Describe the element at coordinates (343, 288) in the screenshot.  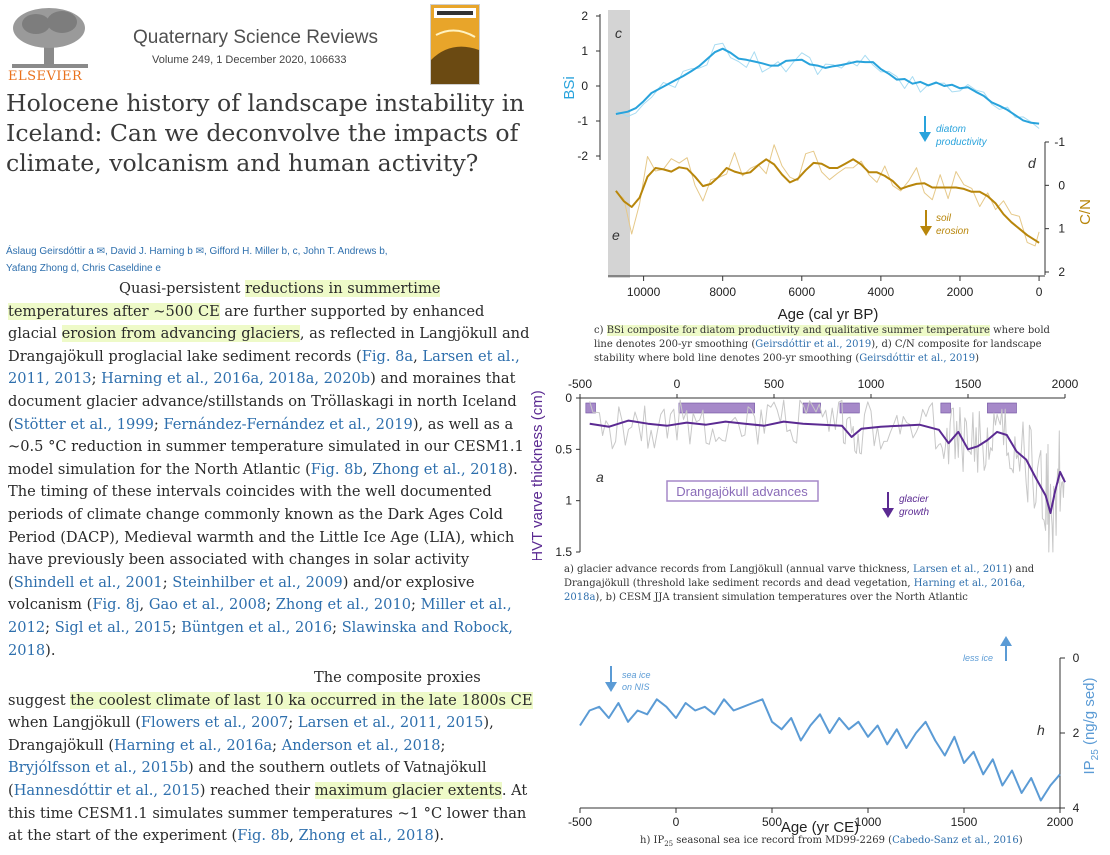
I see `highlight: reductions in summertime` at that location.